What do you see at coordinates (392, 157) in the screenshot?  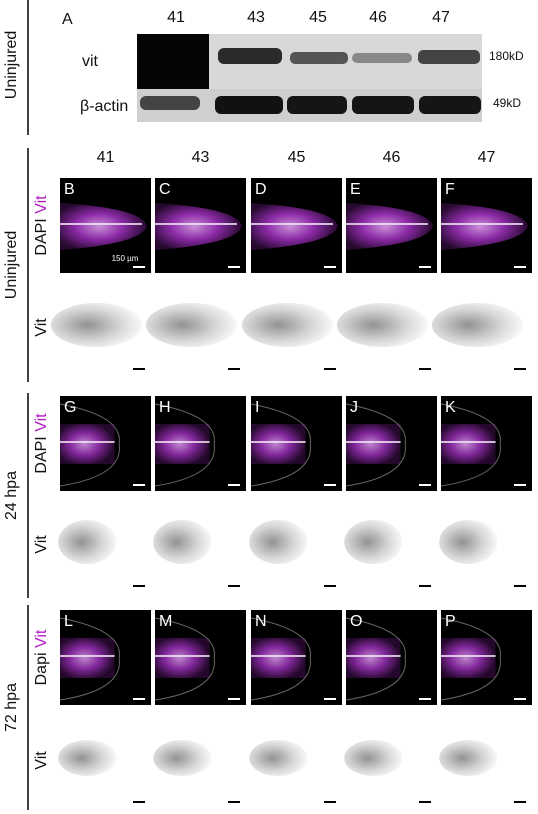 I see `column-label: 46` at bounding box center [392, 157].